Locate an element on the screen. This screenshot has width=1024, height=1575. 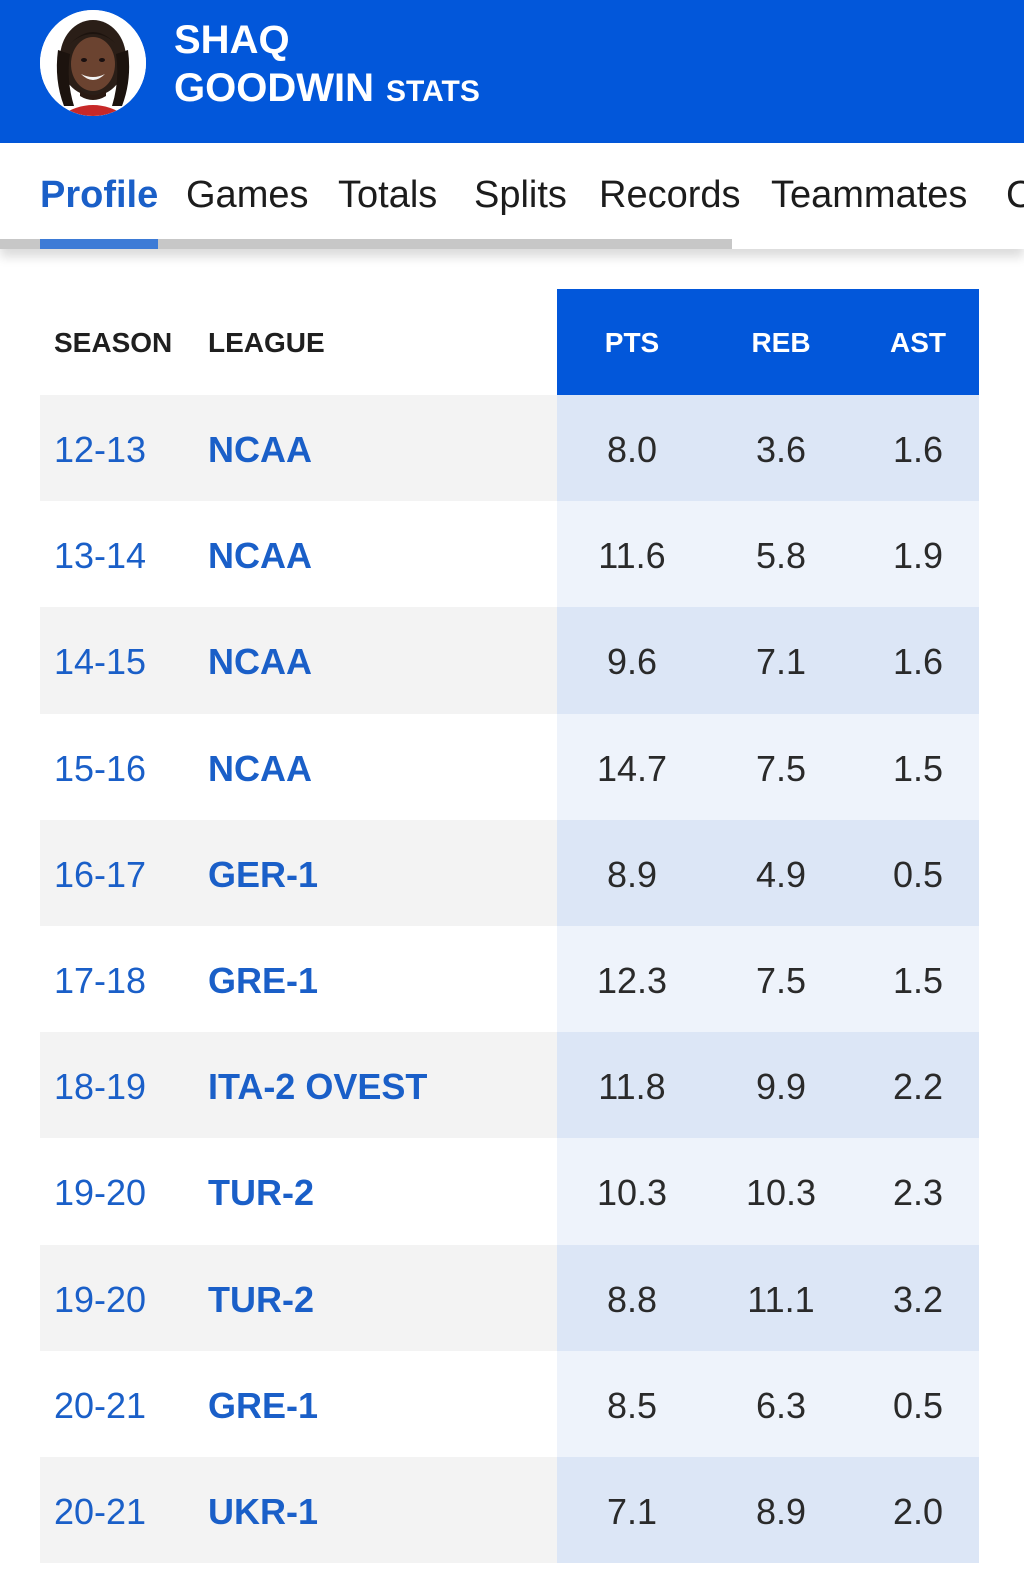
table-row: 17-18 GRE-1 12.3 7.5 1.5 is located at coordinates (509, 979).